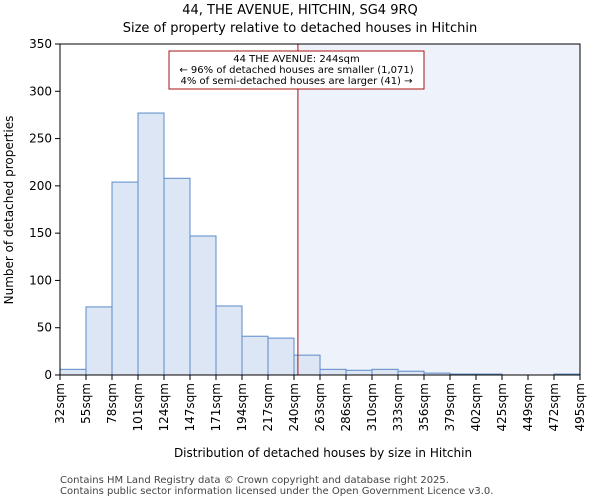 The height and width of the screenshot is (500, 600). I want to click on x-tick-label: 425sqm, so click(502, 407).